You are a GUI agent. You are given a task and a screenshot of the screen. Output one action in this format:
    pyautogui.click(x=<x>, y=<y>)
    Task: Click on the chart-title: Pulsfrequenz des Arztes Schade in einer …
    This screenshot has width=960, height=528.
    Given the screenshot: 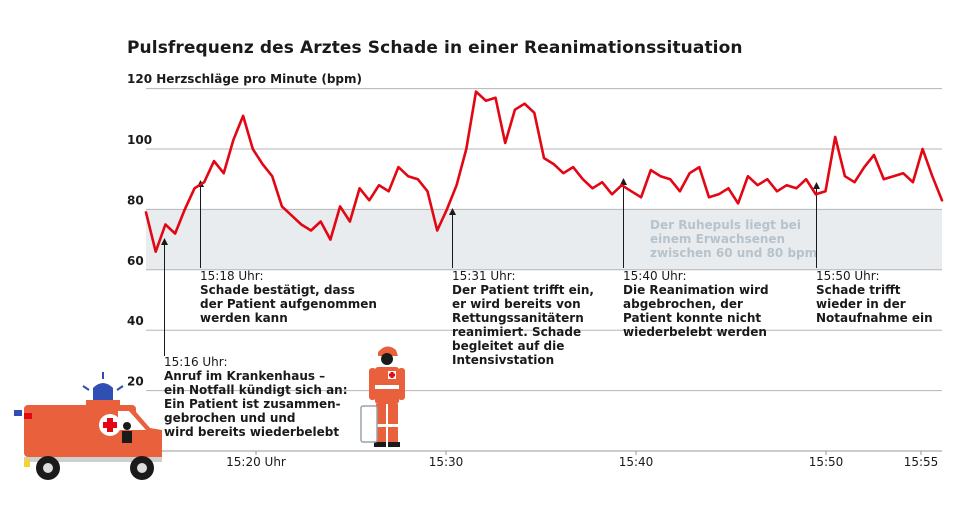 What is the action you would take?
    pyautogui.click(x=435, y=48)
    